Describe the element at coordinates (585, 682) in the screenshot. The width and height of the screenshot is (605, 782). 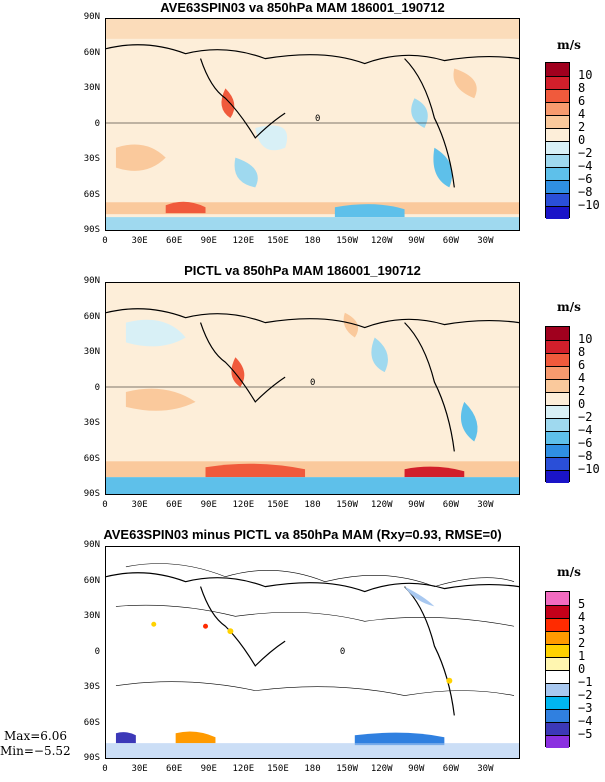
I see `colorbar-label: −1` at that location.